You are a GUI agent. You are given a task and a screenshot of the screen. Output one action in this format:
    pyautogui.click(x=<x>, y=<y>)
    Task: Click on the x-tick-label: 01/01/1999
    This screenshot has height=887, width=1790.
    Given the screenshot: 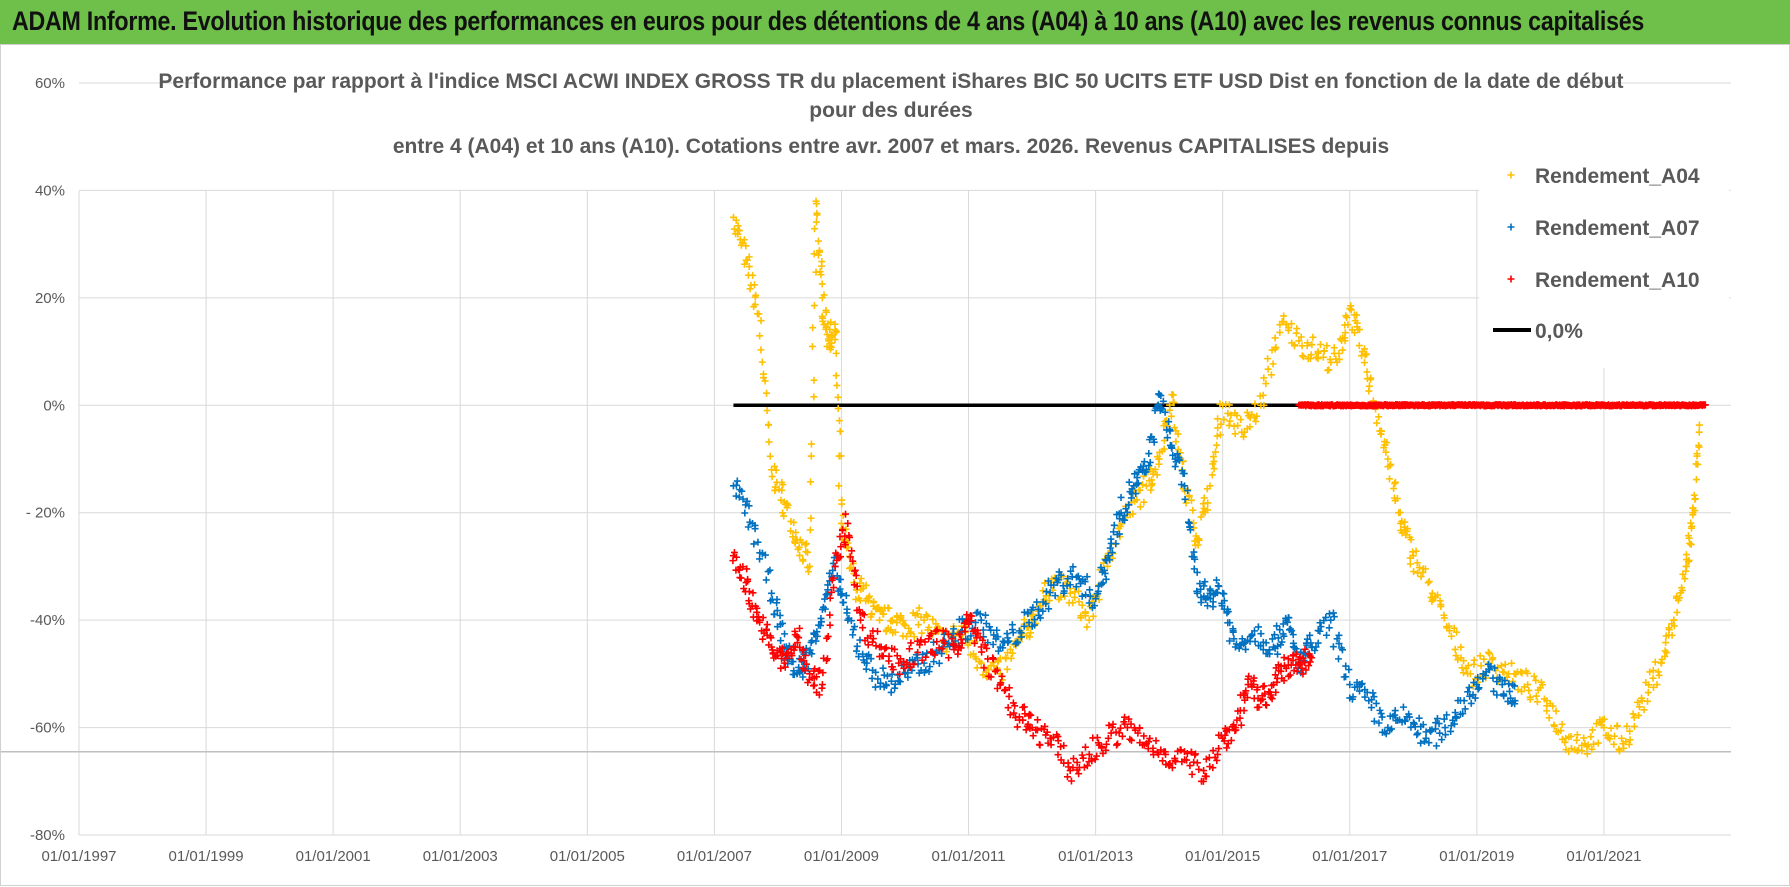 What is the action you would take?
    pyautogui.click(x=206, y=856)
    